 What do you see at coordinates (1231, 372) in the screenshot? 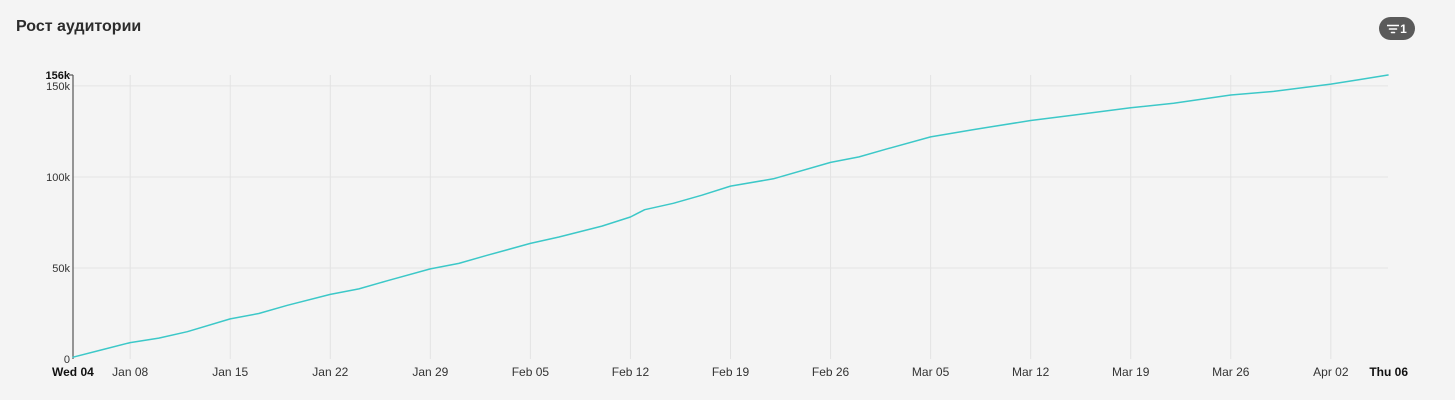
I see `x-tick-label: Mar 26` at bounding box center [1231, 372].